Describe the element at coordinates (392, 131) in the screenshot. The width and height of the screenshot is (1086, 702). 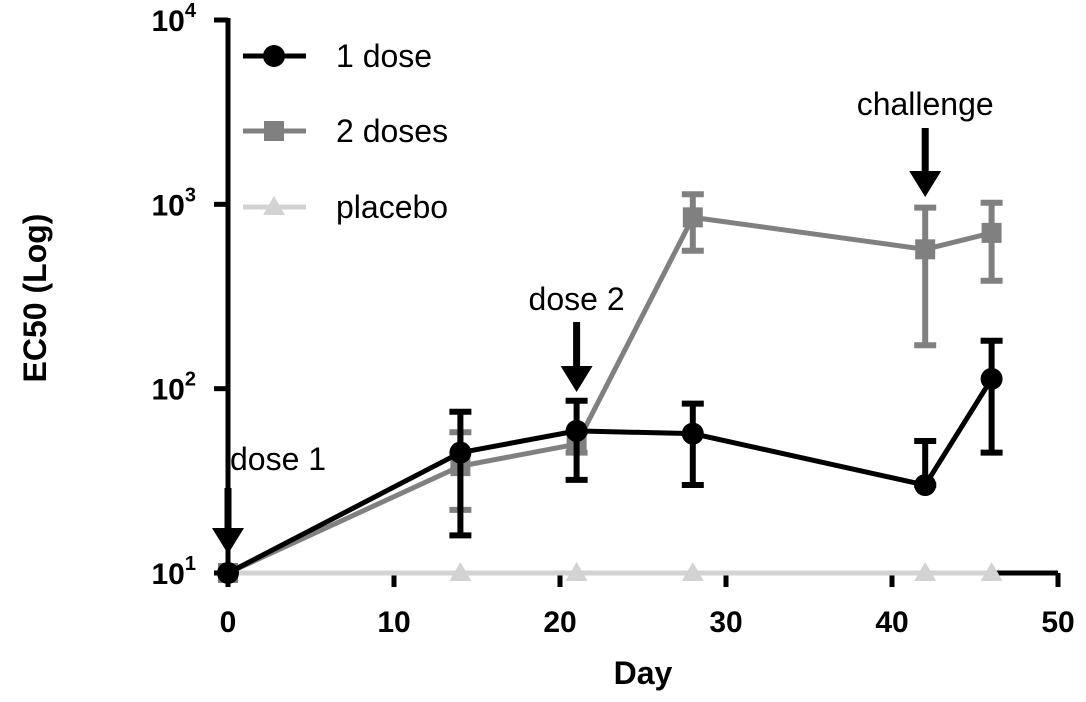
I see `legend-label: 2 doses` at that location.